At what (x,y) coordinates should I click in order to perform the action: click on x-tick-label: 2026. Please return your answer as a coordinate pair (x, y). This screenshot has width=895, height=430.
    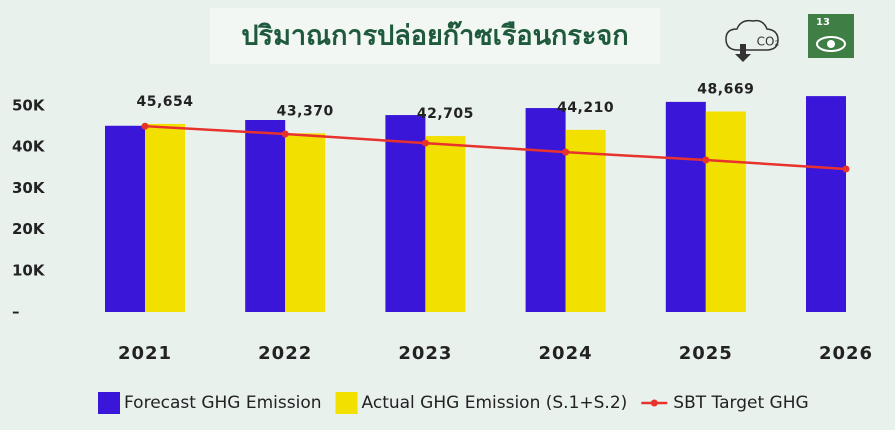
    Looking at the image, I should click on (846, 353).